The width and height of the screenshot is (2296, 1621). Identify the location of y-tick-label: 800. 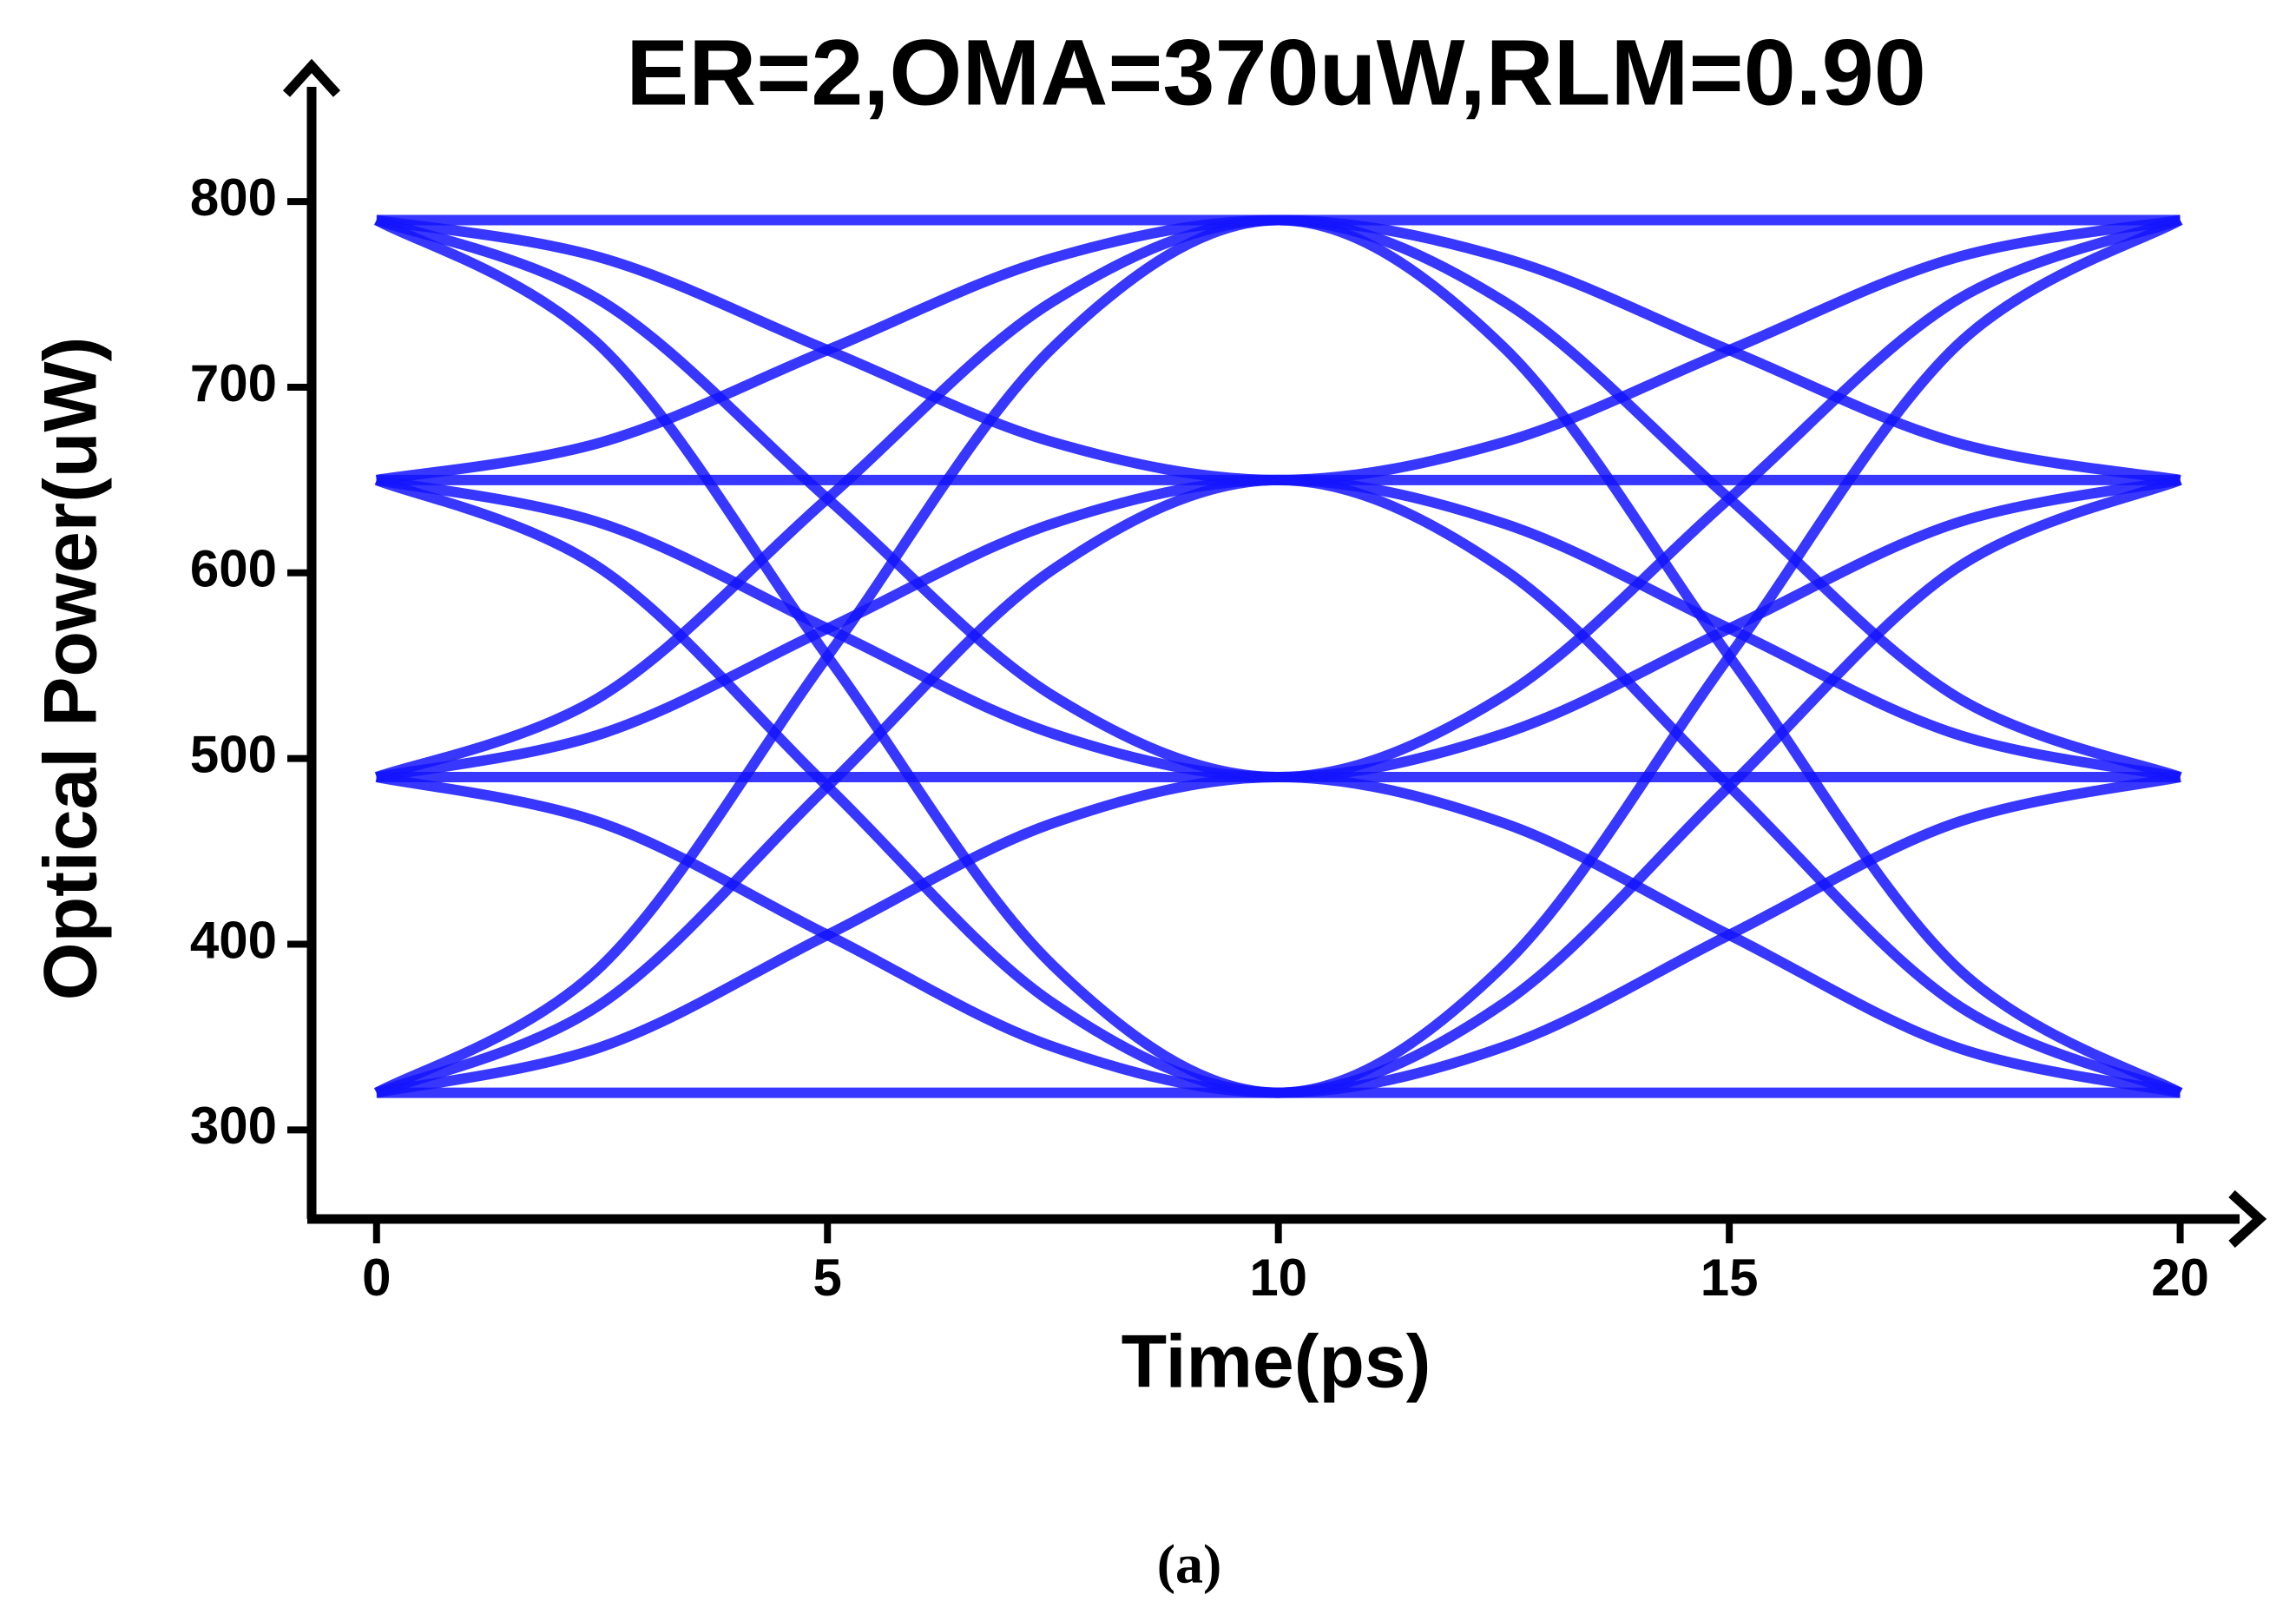
(234, 198).